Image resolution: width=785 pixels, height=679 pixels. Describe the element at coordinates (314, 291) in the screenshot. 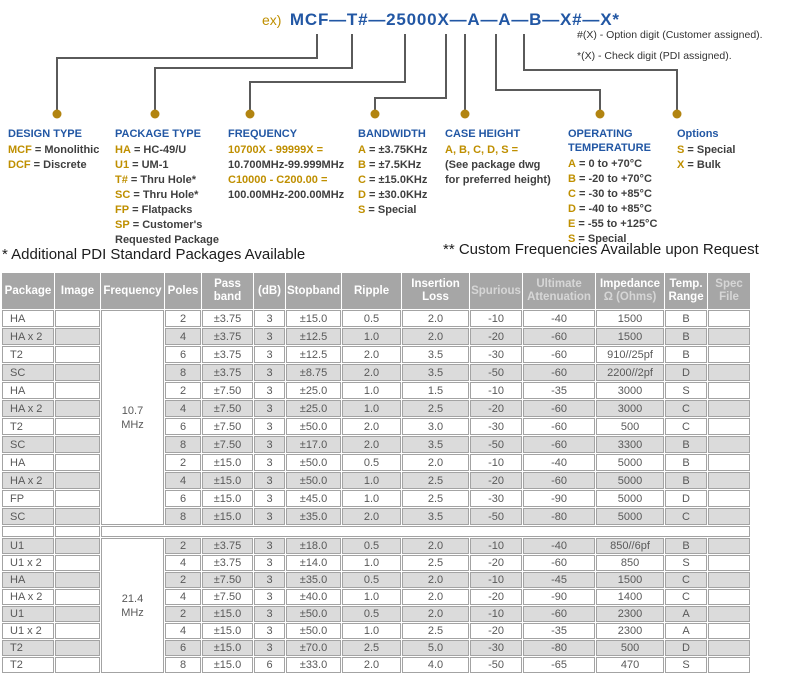

I see `column-header-stopband: Stopband` at that location.